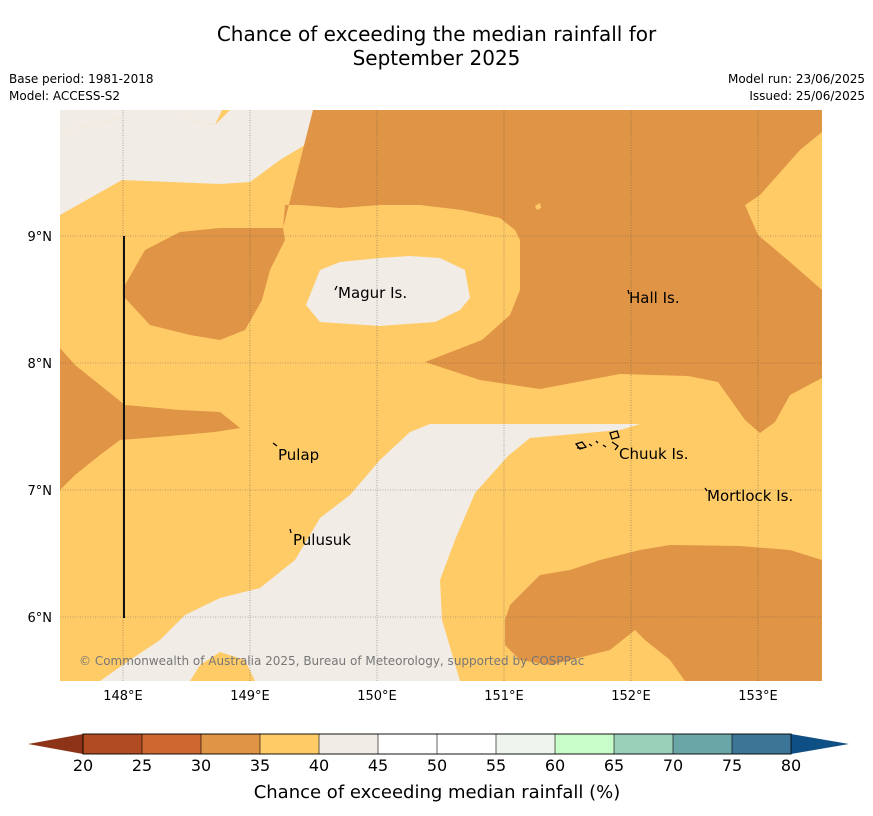  I want to click on meta-right: Model run: 23/06/2025 Issued: 25/06/2025, so click(796, 88).